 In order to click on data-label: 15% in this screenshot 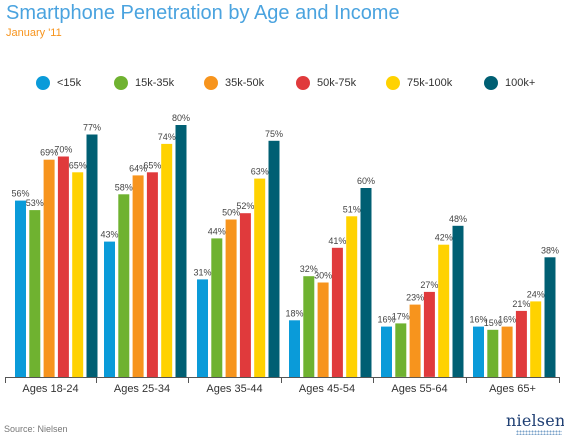, I will do `click(493, 323)`.